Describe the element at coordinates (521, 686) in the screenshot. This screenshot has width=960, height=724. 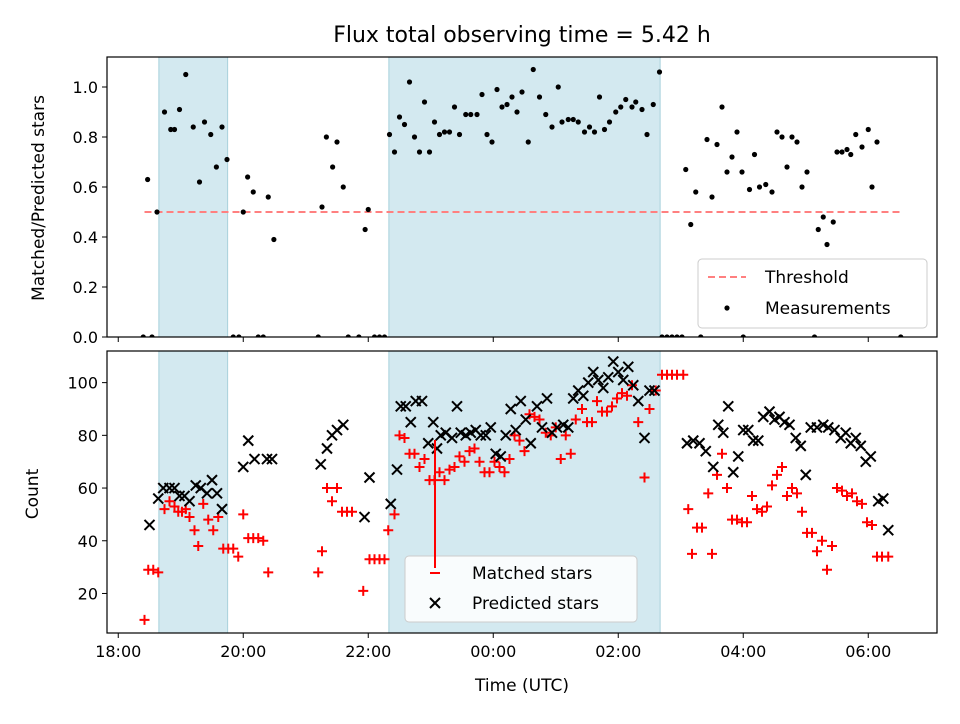
I see `x-axis-label: Time (UTC)` at that location.